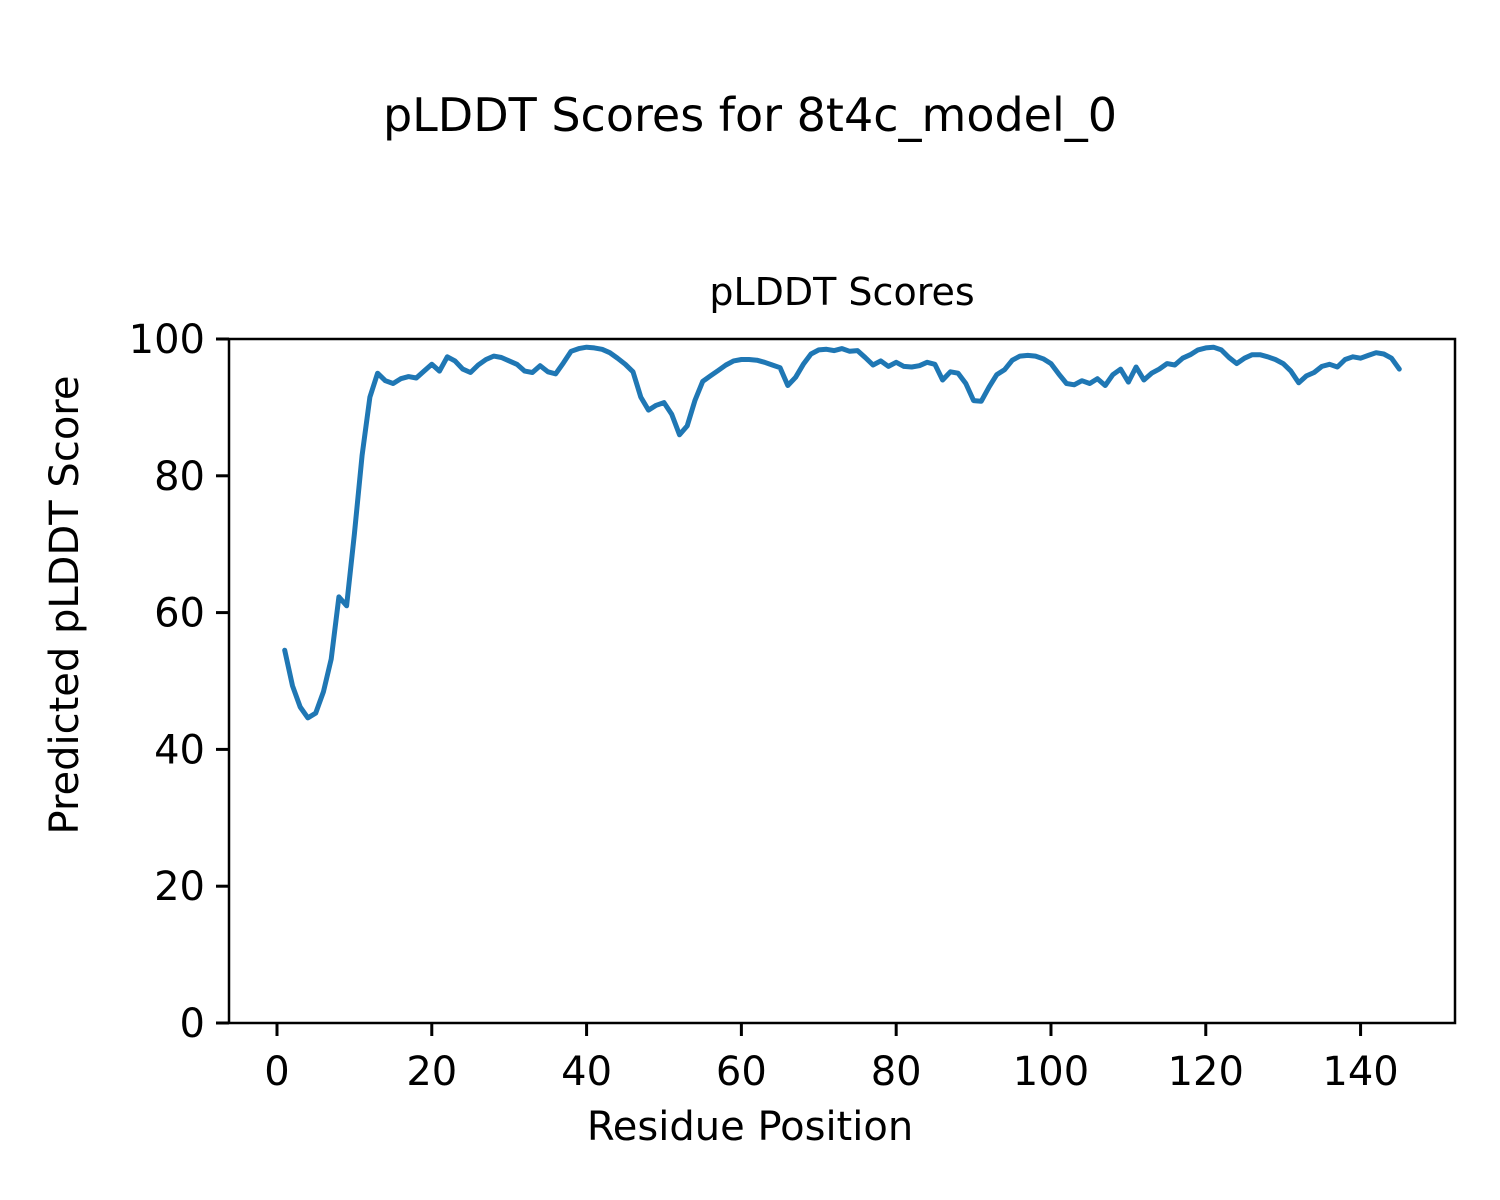 This screenshot has height=1200, width=1500. I want to click on x-tick-label: 0, so click(276, 1072).